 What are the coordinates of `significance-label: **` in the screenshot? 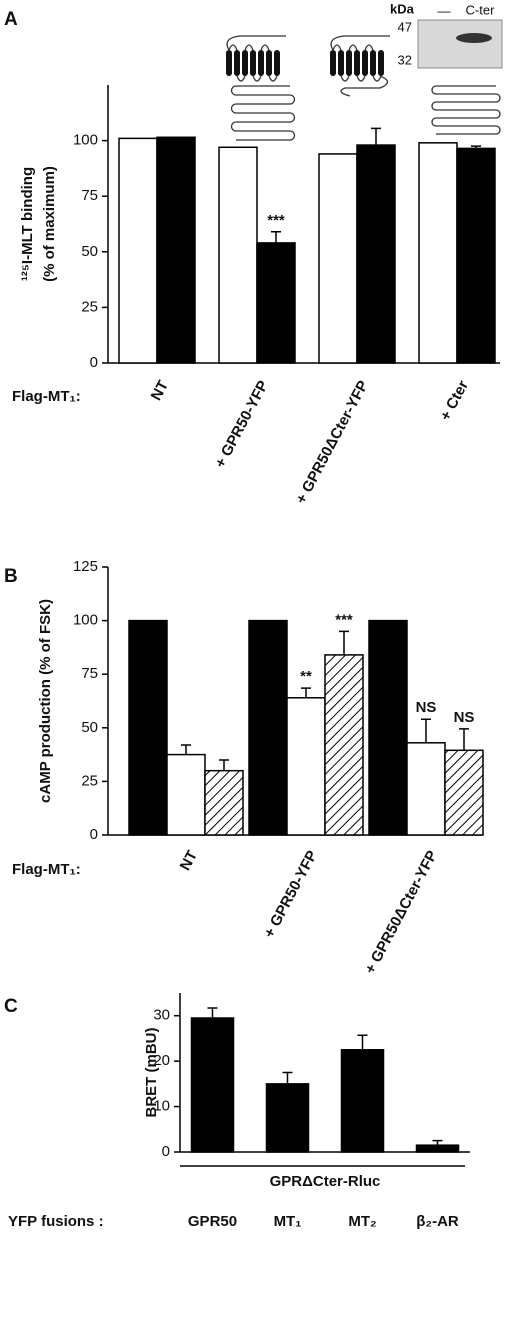 It's located at (306, 676).